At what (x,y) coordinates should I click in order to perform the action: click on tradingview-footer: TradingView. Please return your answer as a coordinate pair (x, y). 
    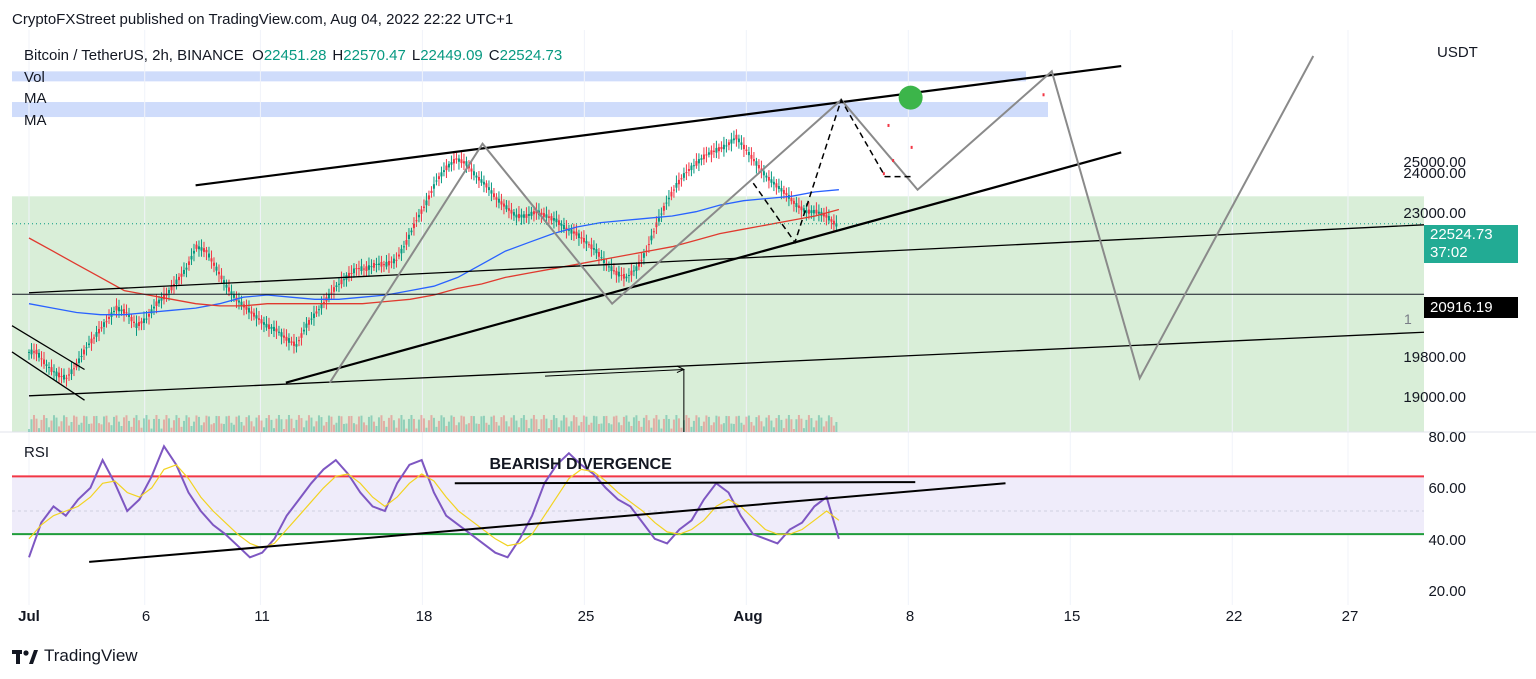
    Looking at the image, I should click on (75, 656).